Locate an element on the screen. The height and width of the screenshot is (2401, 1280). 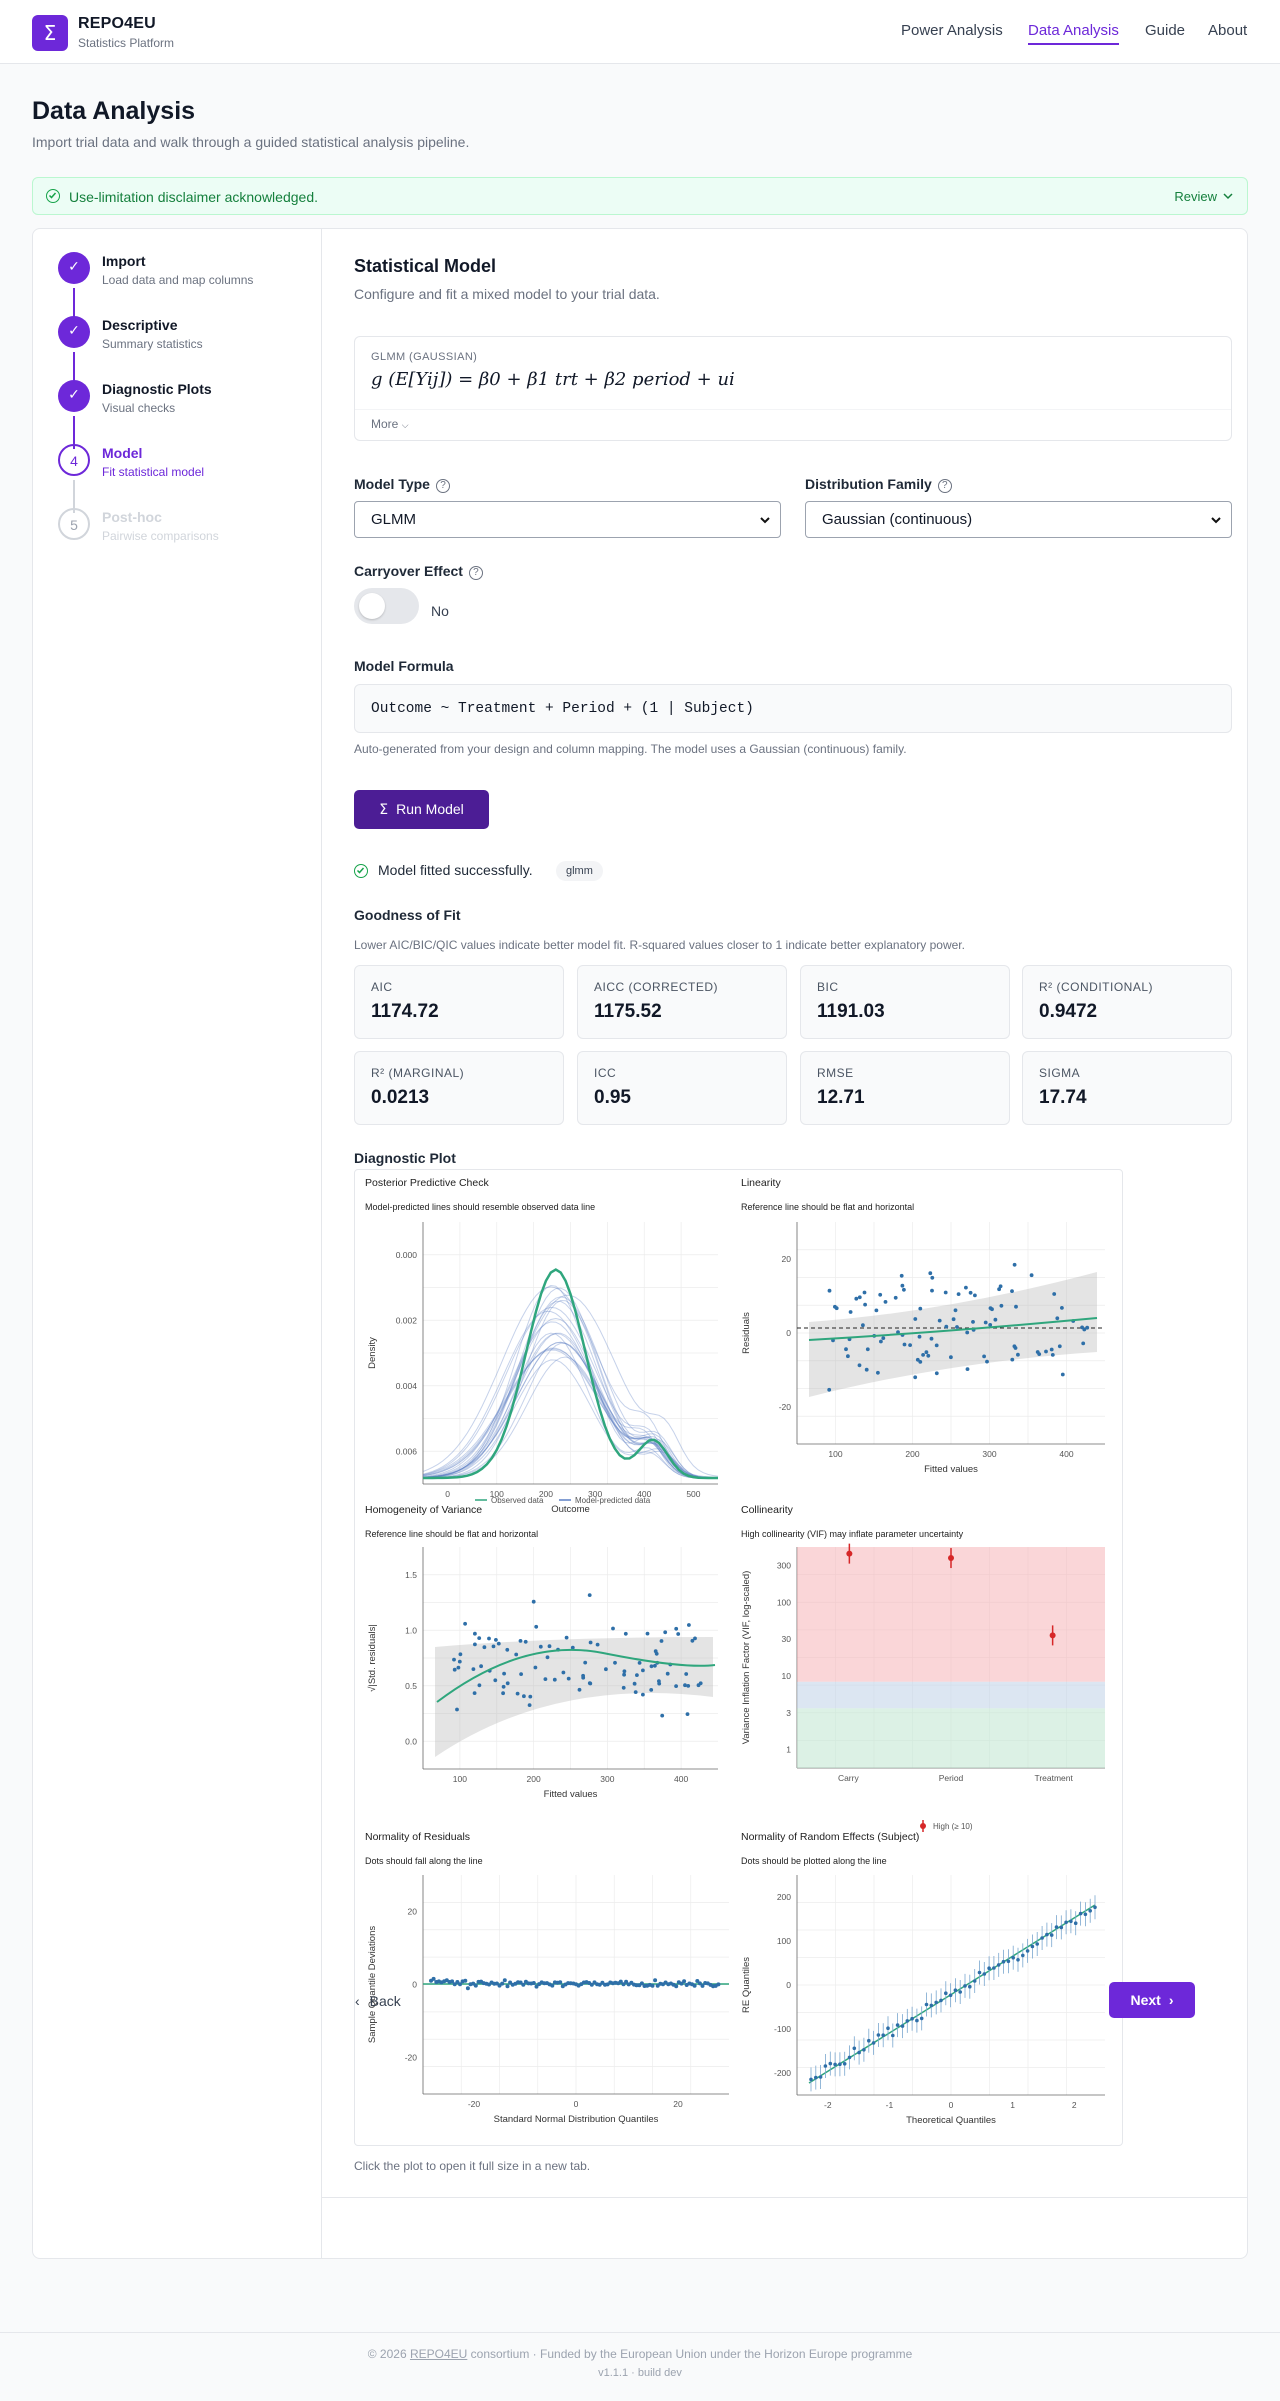
loess-line is located at coordinates (953, 1329).